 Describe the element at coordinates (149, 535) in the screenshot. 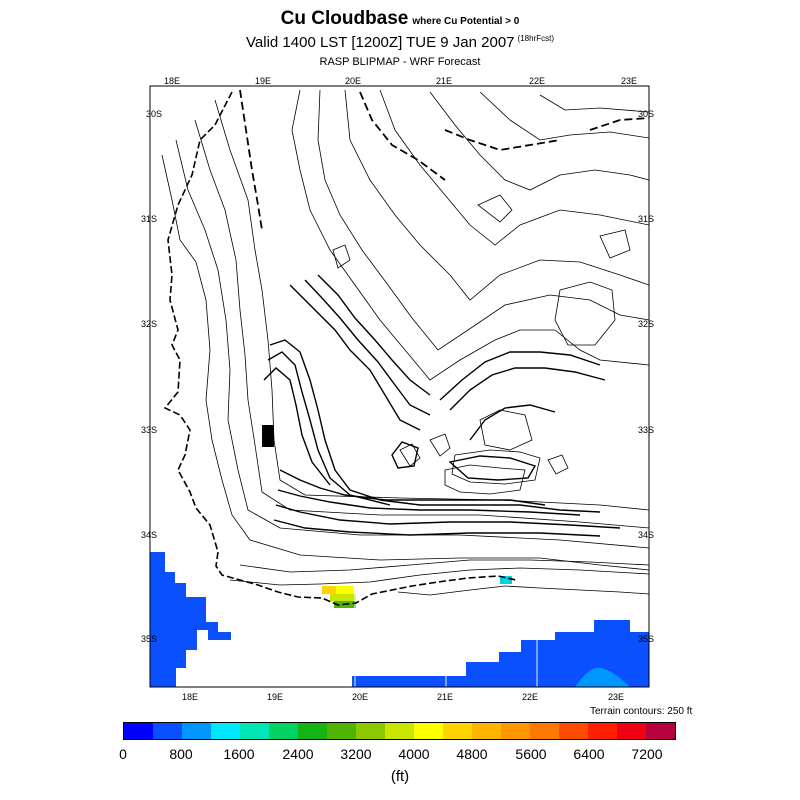

I see `left-lat-label-34s: 34S` at that location.